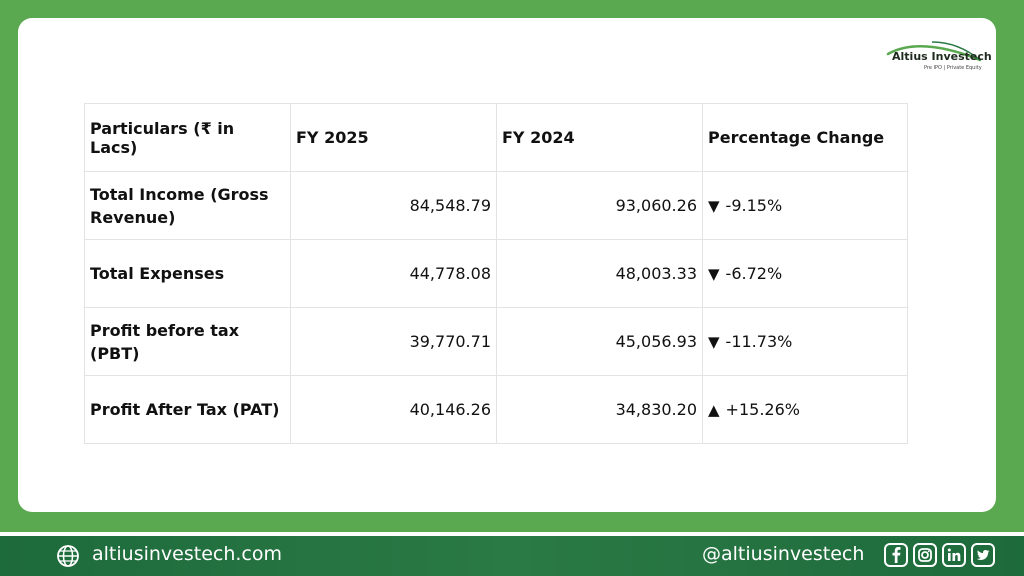 This screenshot has width=1024, height=576. What do you see at coordinates (954, 555) in the screenshot?
I see `linkedin-icon` at bounding box center [954, 555].